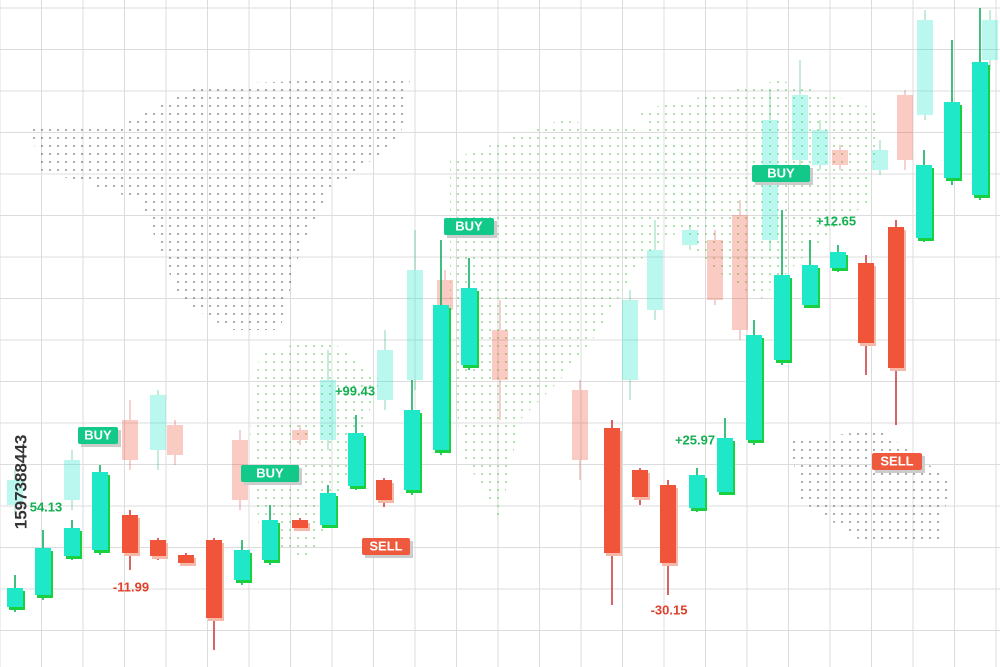 This screenshot has height=667, width=1000. I want to click on gain-label: 54.13, so click(46, 506).